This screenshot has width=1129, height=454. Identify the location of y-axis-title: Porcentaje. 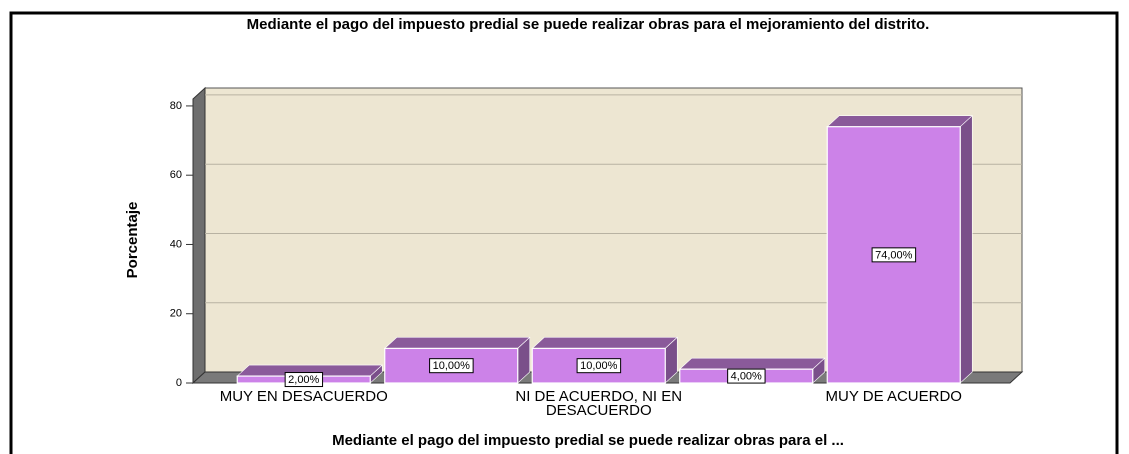
(132, 240).